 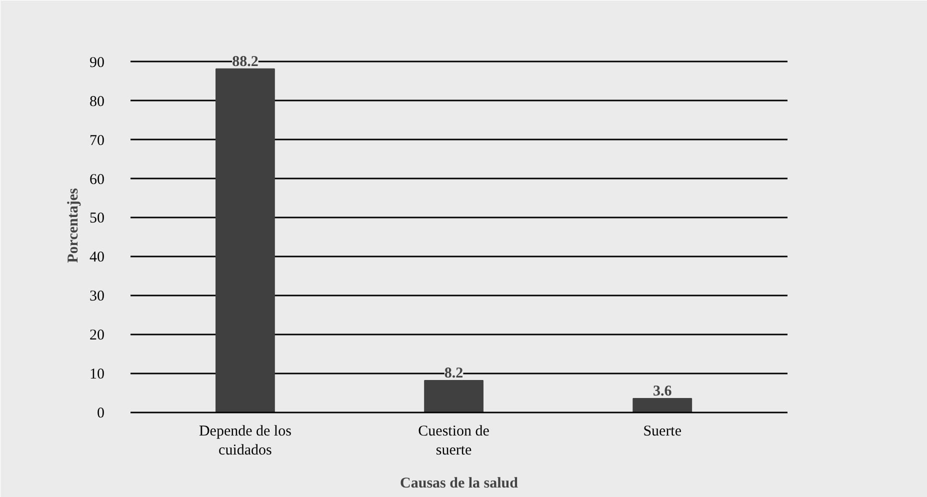 What do you see at coordinates (662, 391) in the screenshot?
I see `data-label: 3.6` at bounding box center [662, 391].